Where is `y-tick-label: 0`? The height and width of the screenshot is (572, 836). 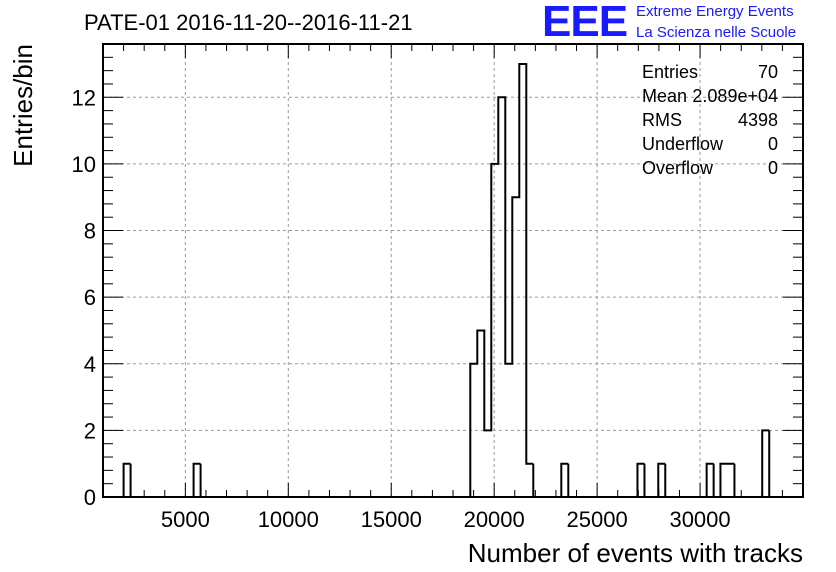
y-tick-label: 0 is located at coordinates (90, 497).